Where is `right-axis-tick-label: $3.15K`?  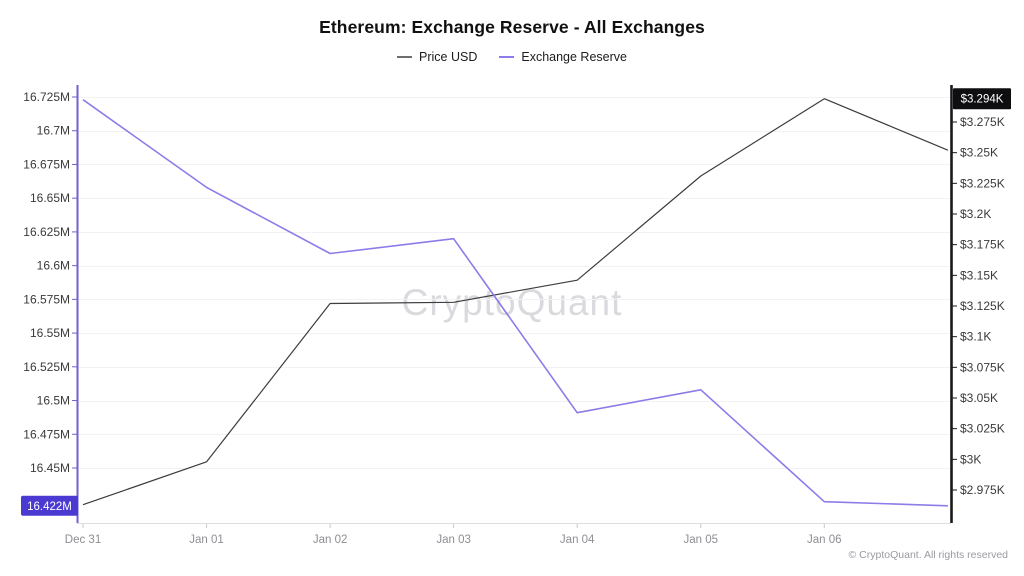 right-axis-tick-label: $3.15K is located at coordinates (979, 275).